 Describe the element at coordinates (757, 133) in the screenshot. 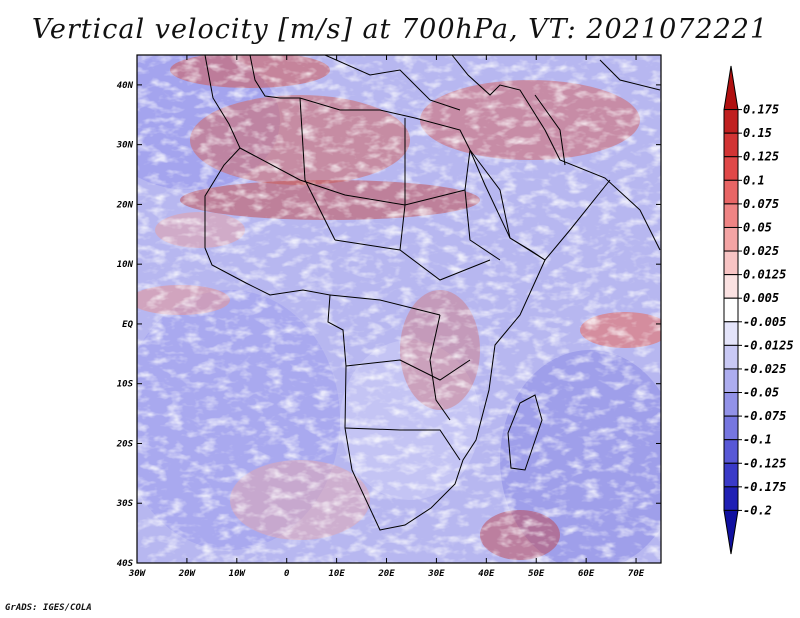

I see `colorbar-label: 0.15` at that location.